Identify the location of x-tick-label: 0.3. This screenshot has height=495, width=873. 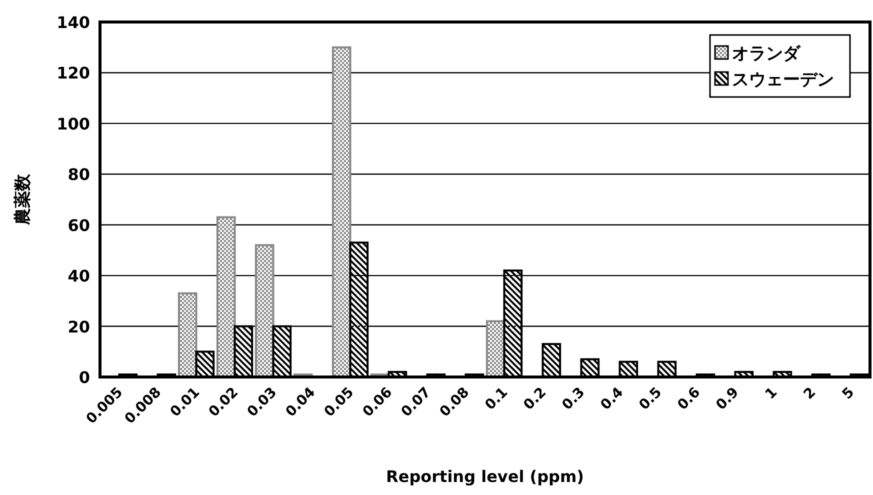
(573, 399).